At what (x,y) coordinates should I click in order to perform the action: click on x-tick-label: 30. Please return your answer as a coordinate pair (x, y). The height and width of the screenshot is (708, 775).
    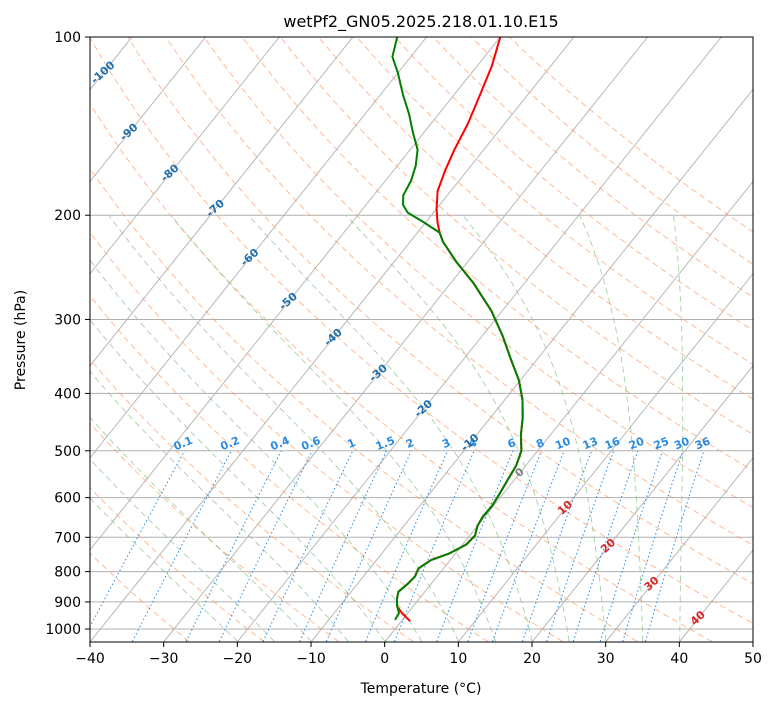
    Looking at the image, I should click on (606, 659).